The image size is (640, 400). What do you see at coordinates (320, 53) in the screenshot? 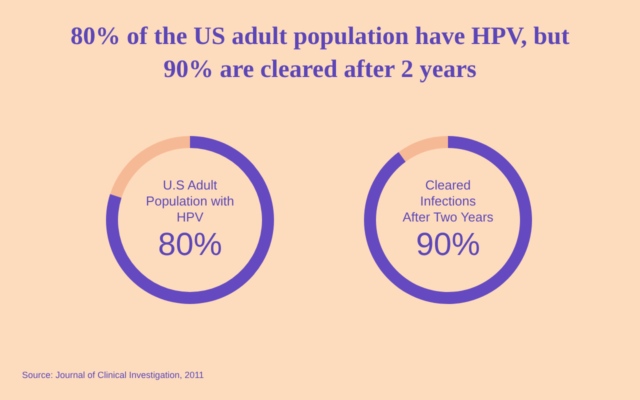
I see `chart-title: 80% of the US adult population have HPV, but 90% are cleared after 2 years` at bounding box center [320, 53].